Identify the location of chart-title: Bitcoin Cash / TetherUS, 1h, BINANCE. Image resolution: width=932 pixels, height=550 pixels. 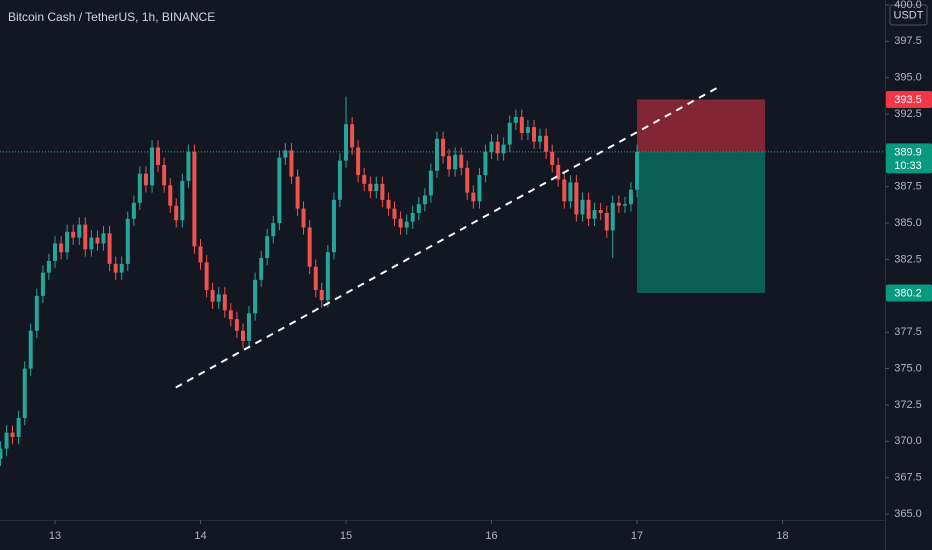
(111, 17).